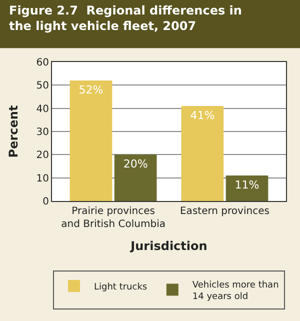 The height and width of the screenshot is (321, 300). What do you see at coordinates (42, 132) in the screenshot?
I see `y-tick-label: 30` at bounding box center [42, 132].